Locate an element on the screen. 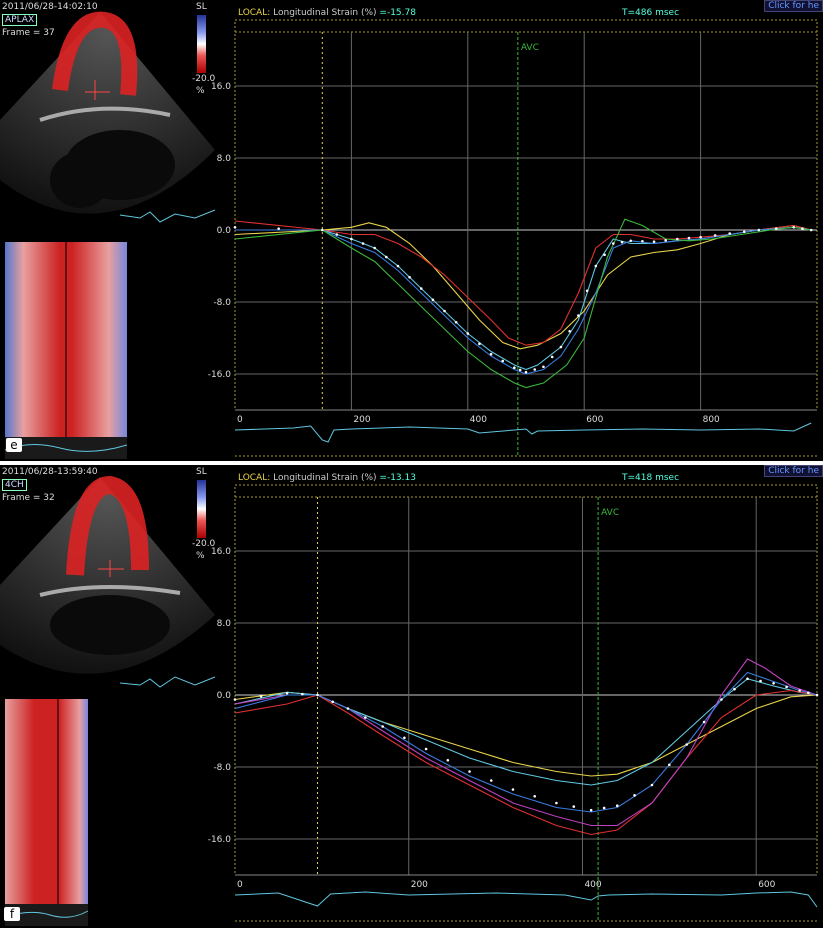 The height and width of the screenshot is (928, 823). frame-label-e: Frame = 37 is located at coordinates (28, 33).